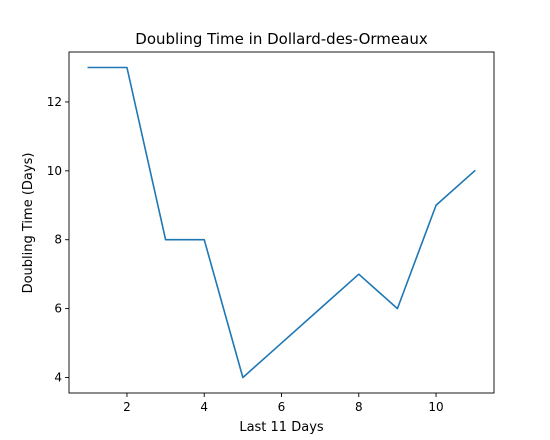 This screenshot has width=550, height=440. Describe the element at coordinates (28, 223) in the screenshot. I see `y-axis-label: Doubling Time (Days)` at that location.